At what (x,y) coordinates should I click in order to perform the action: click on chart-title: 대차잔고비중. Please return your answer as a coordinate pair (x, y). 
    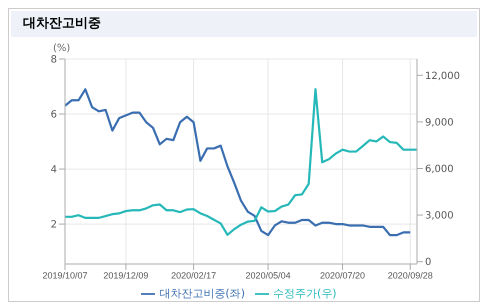
    Looking at the image, I should click on (244, 24).